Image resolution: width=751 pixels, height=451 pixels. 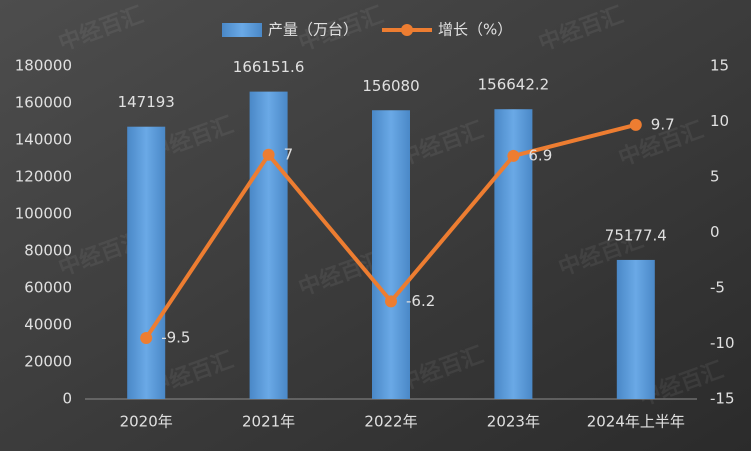 What do you see at coordinates (146, 102) in the screenshot?
I see `bar-value-label: 147193` at bounding box center [146, 102].